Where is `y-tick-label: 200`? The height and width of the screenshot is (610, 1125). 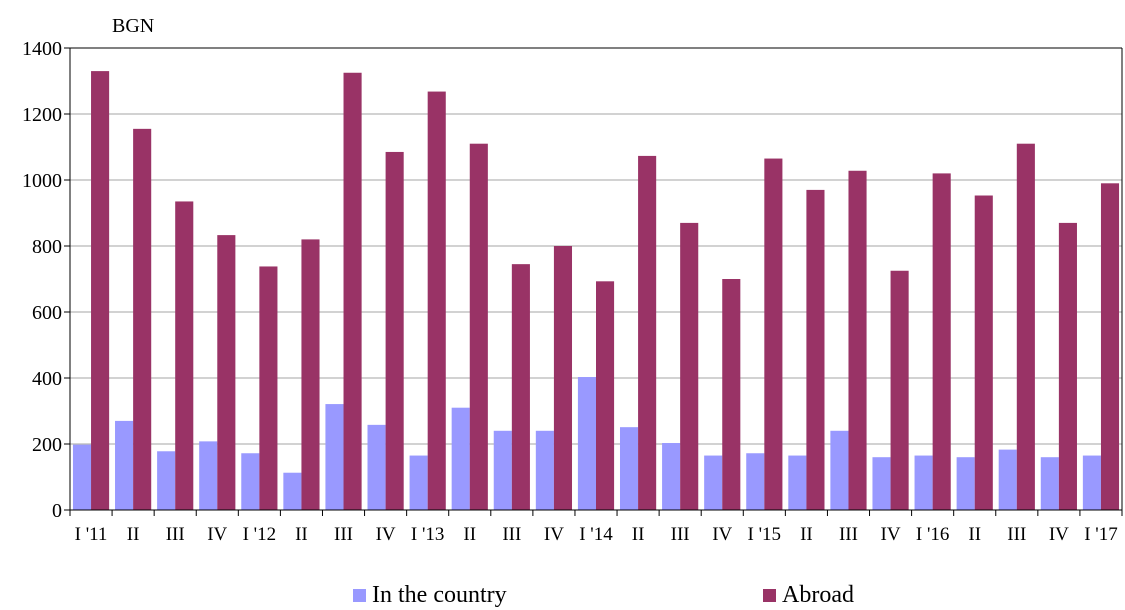 y-tick-label: 200 is located at coordinates (47, 445).